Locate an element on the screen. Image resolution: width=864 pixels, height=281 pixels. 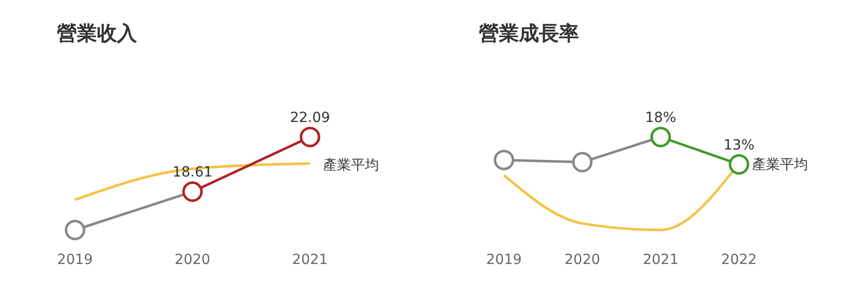
data-label: 13% is located at coordinates (739, 145).